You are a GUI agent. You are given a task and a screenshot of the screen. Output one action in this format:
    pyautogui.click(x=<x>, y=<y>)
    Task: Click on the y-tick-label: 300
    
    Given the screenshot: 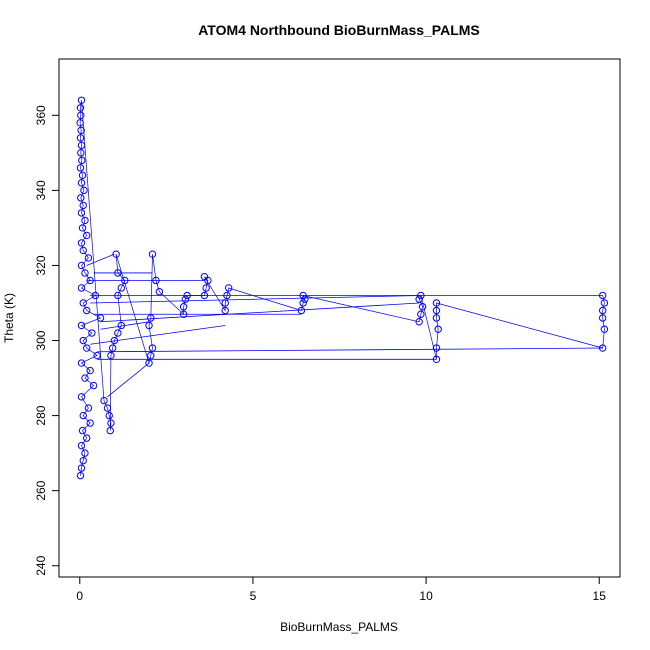 What is the action you would take?
    pyautogui.click(x=41, y=340)
    